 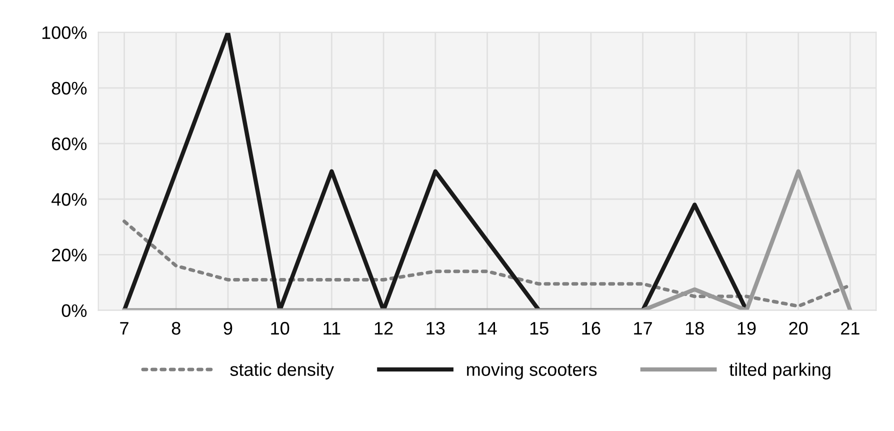 What do you see at coordinates (176, 328) in the screenshot?
I see `x-tick-label: 8` at bounding box center [176, 328].